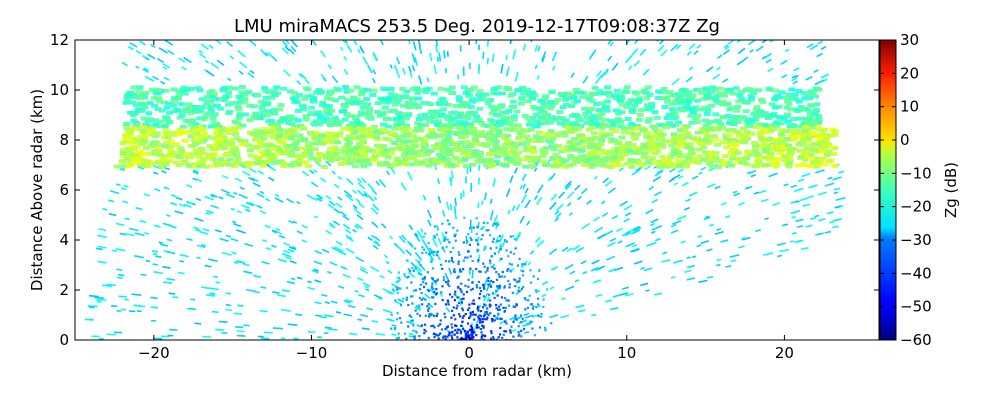  I want to click on x-axis-label: Distance from radar (km), so click(477, 371).